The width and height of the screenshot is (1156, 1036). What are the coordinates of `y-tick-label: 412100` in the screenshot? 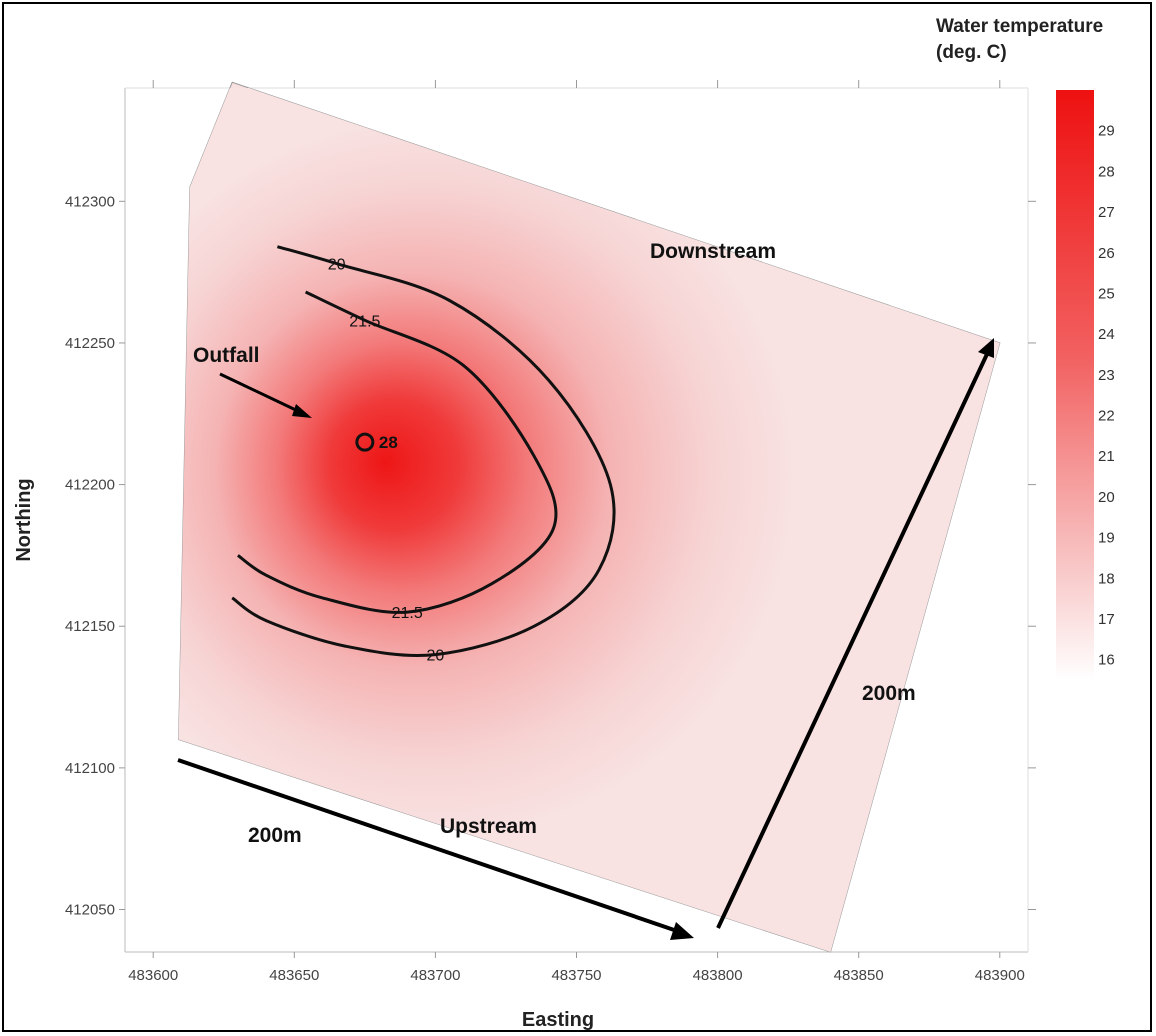 It's located at (90, 768).